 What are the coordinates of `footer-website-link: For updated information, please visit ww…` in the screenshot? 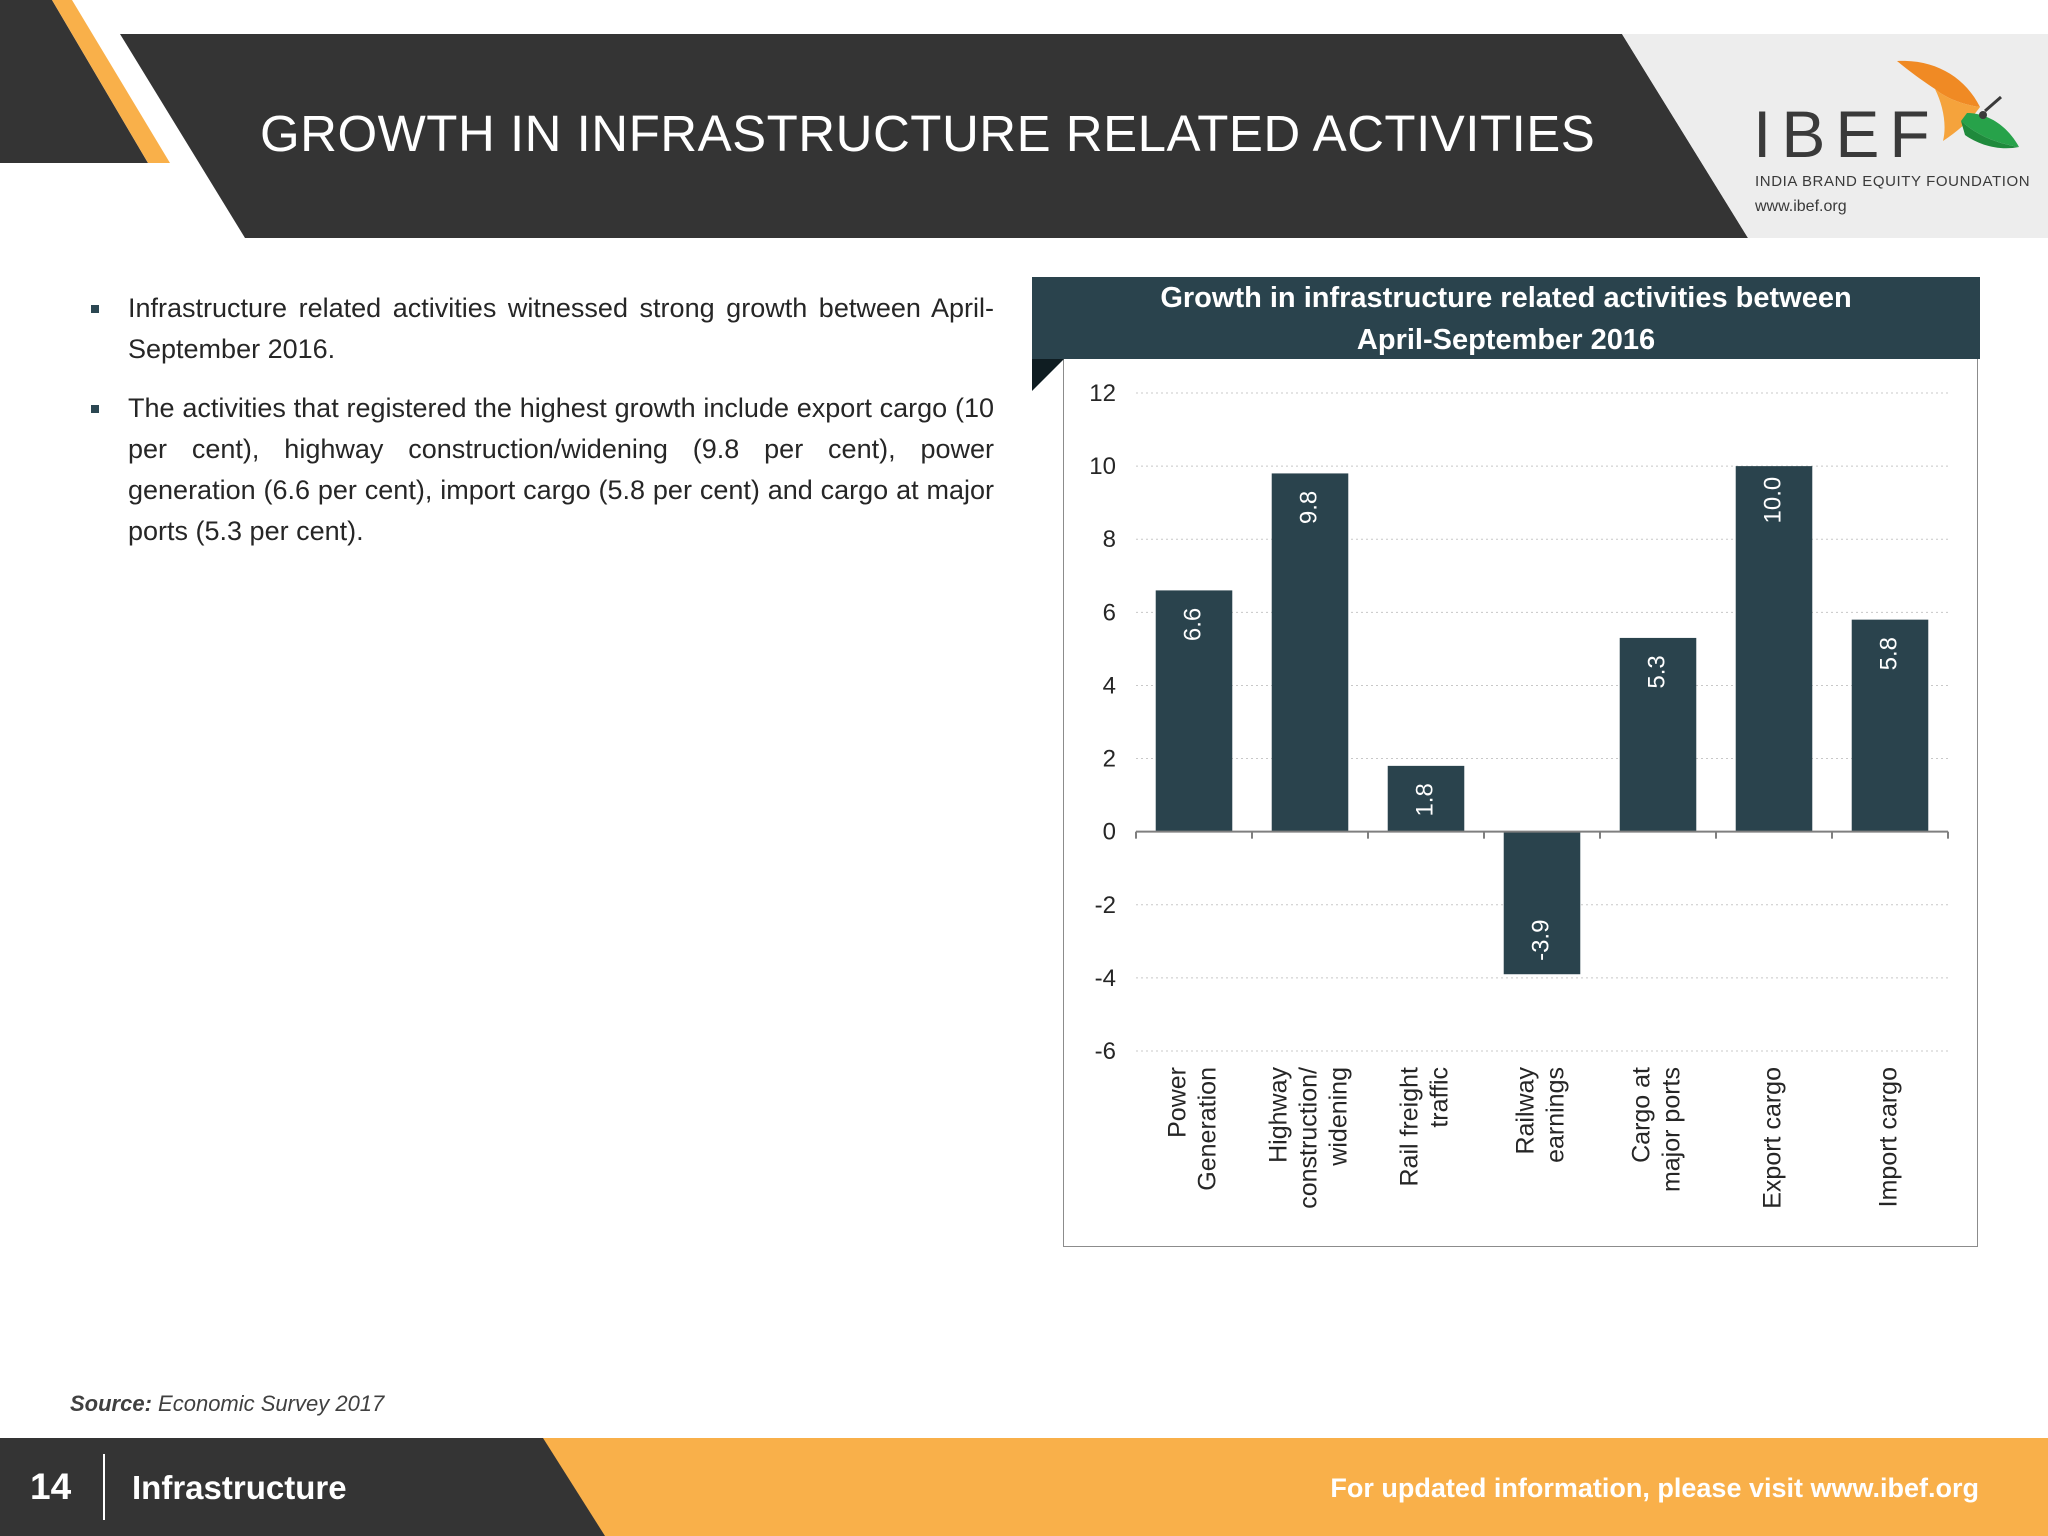 It's located at (1654, 1488).